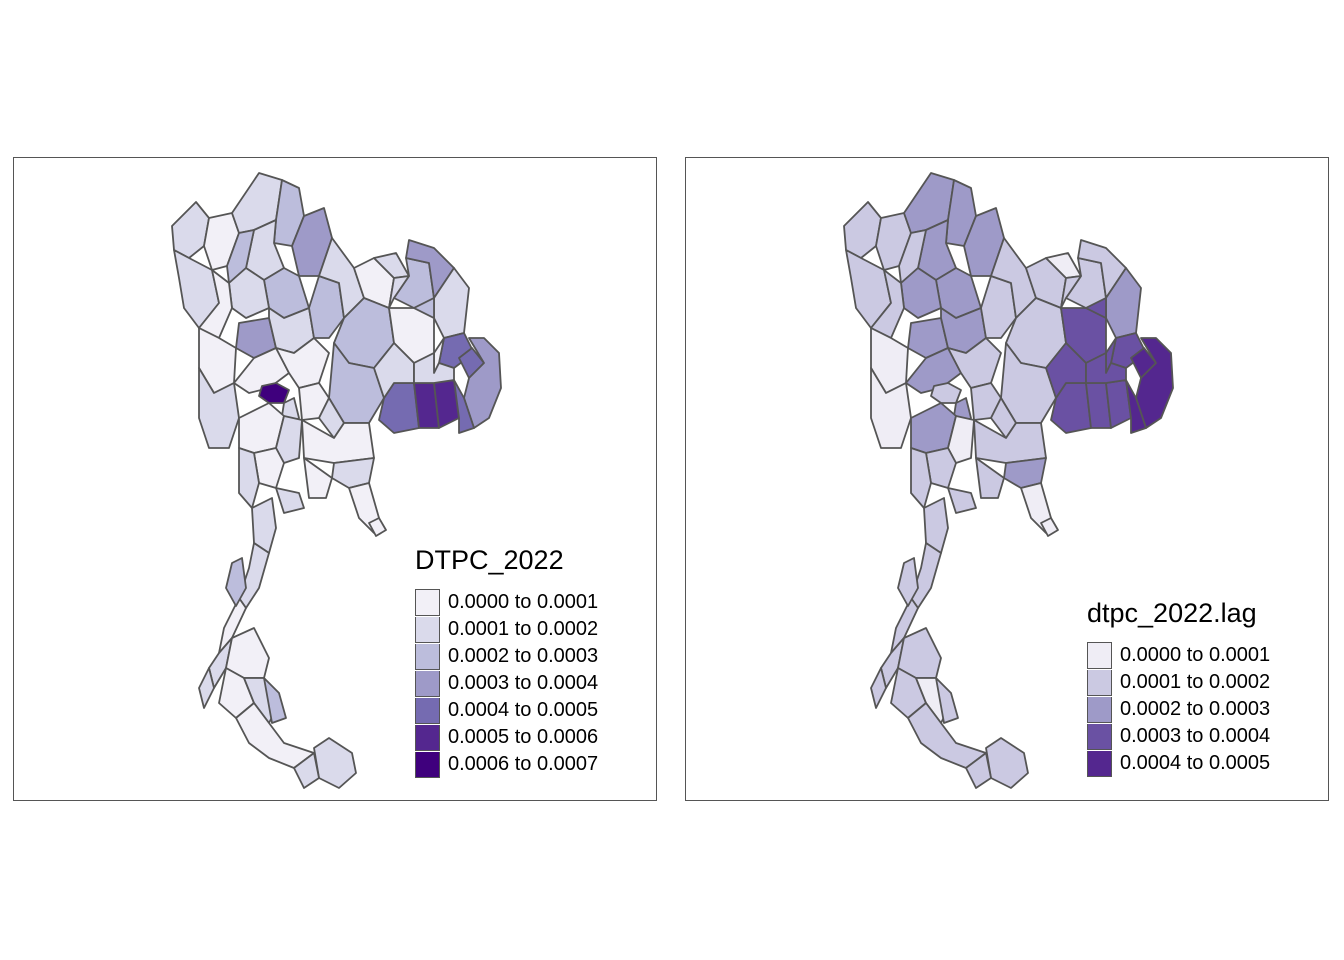 Image resolution: width=1344 pixels, height=960 pixels. I want to click on legend-item: 0.0005 to 0.0006, so click(506, 737).